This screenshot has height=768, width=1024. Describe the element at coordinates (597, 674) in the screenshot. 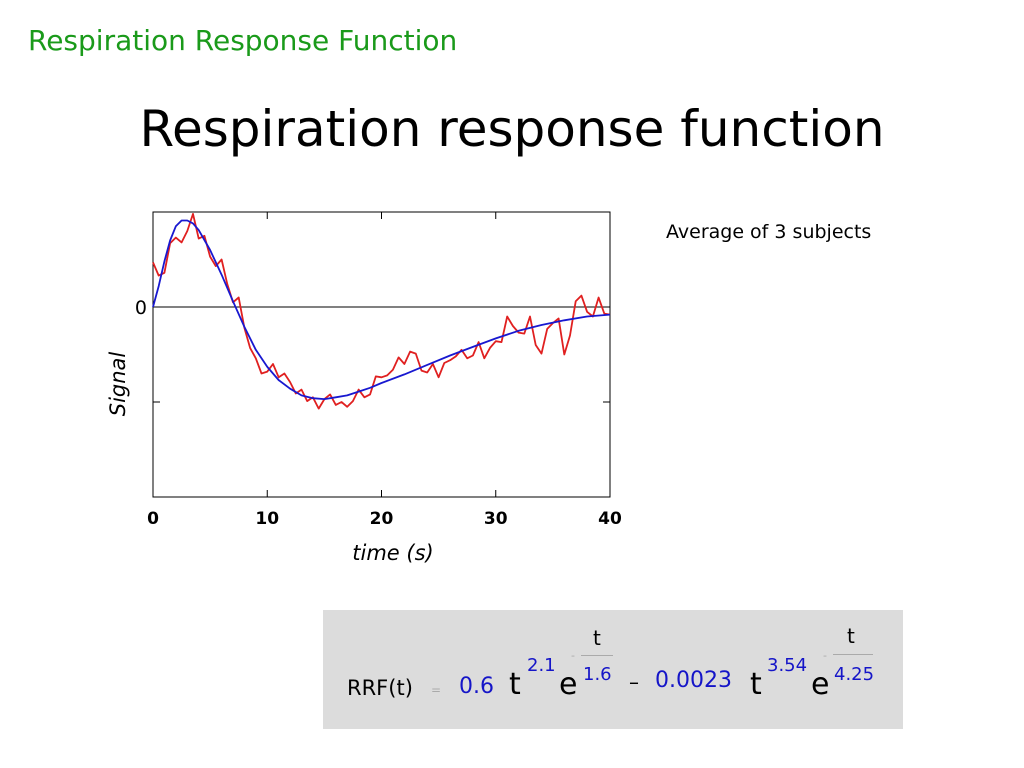

I see `formula-frac1-den: 1.6` at that location.